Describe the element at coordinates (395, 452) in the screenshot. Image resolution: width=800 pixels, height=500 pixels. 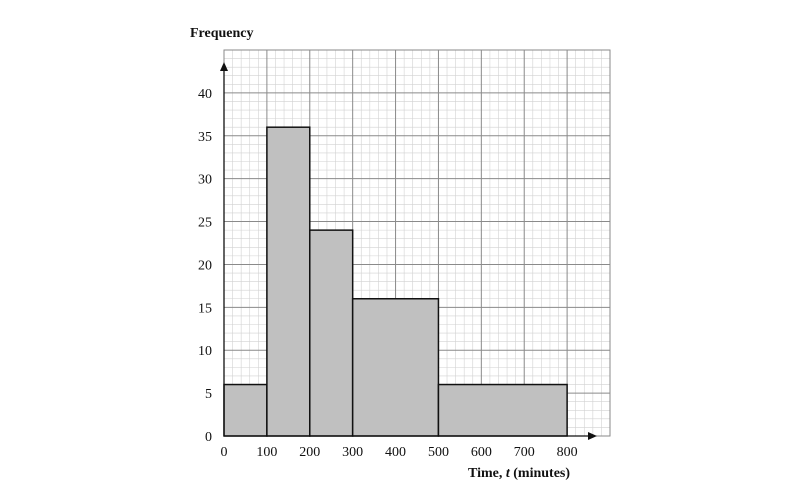
I see `x-tick-label: 400` at that location.